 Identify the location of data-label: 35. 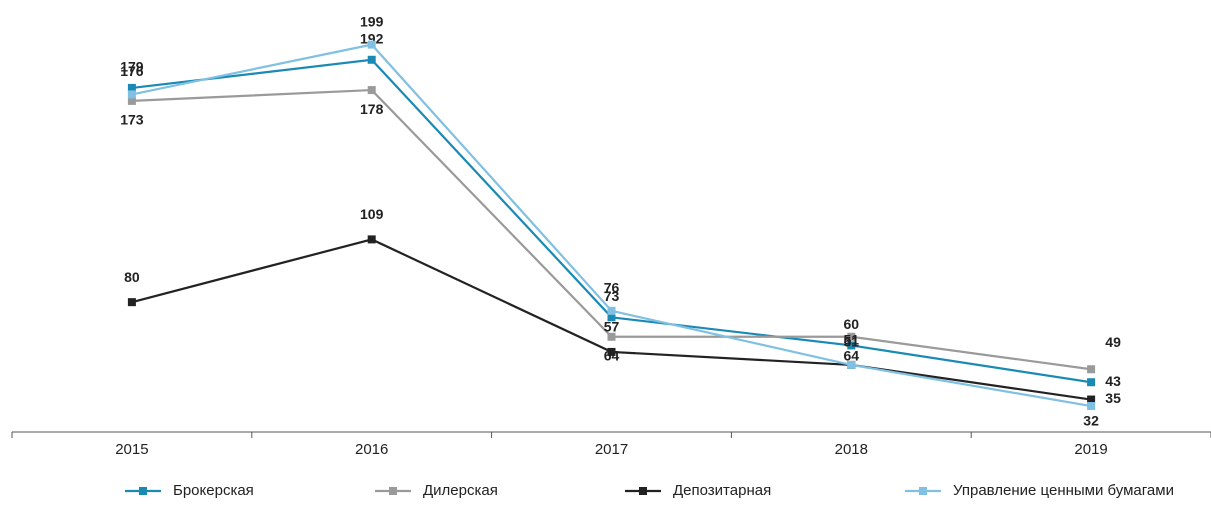
(1113, 398).